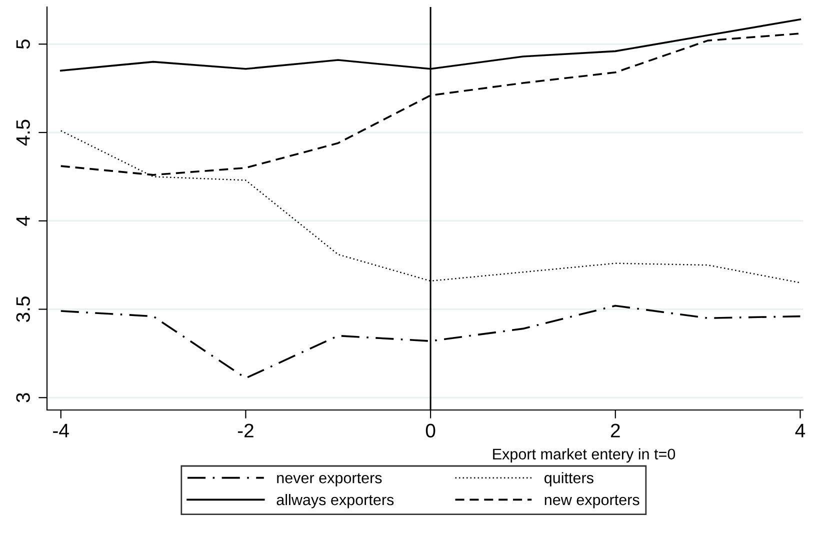 The width and height of the screenshot is (813, 538). I want to click on y-tick-label: 5, so click(23, 44).